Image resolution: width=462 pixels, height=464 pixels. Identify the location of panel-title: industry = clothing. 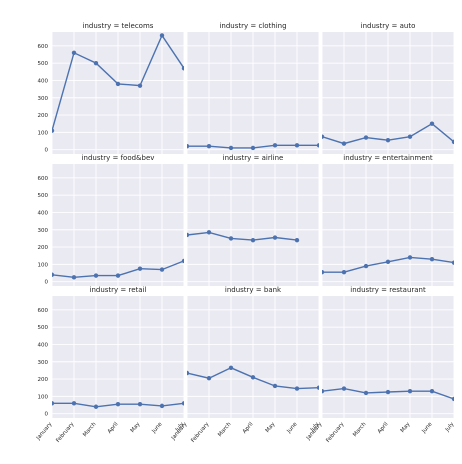
(252, 26).